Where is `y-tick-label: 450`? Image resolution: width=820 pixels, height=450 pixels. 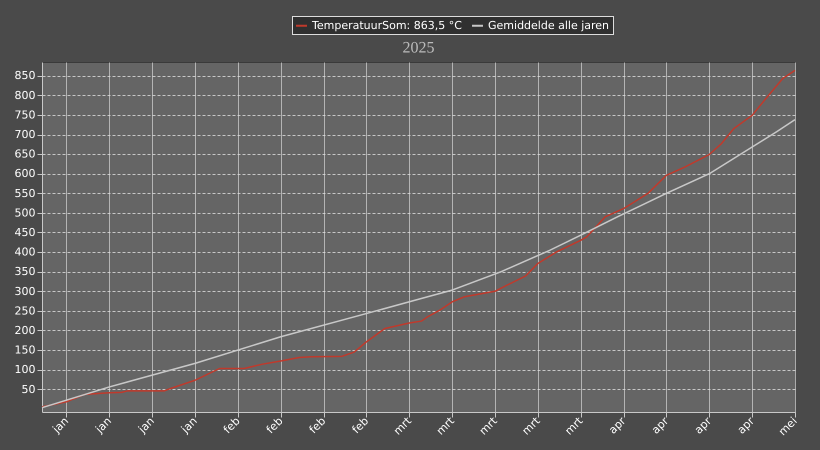 y-tick-label: 450 is located at coordinates (25, 232).